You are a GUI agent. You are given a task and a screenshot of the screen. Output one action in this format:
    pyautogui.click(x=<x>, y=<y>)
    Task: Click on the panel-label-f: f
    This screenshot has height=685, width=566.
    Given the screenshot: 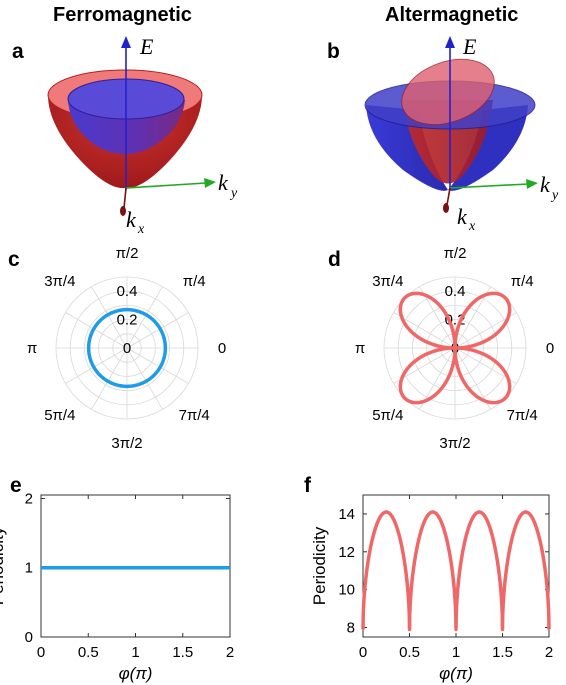 What is the action you would take?
    pyautogui.click(x=307, y=485)
    